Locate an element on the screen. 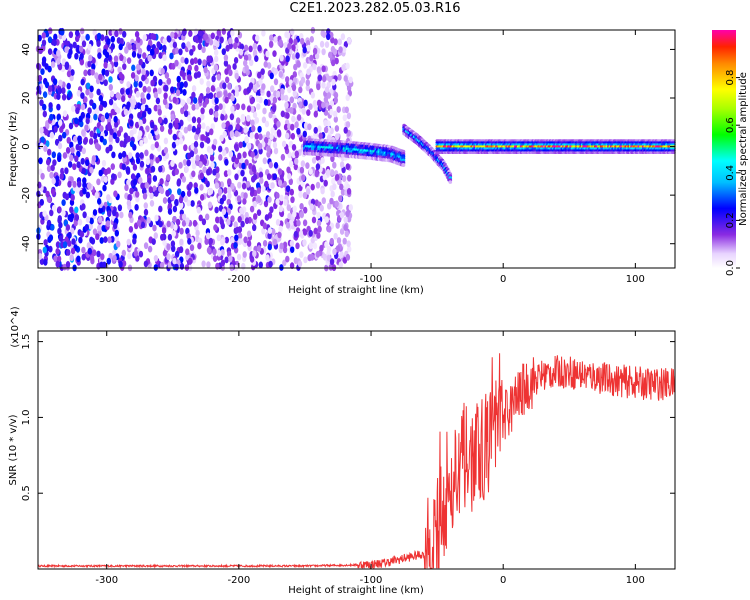 Image resolution: width=750 pixels, height=600 pixels. colorbar-label: Normalized spectral amplitude is located at coordinates (743, 149).